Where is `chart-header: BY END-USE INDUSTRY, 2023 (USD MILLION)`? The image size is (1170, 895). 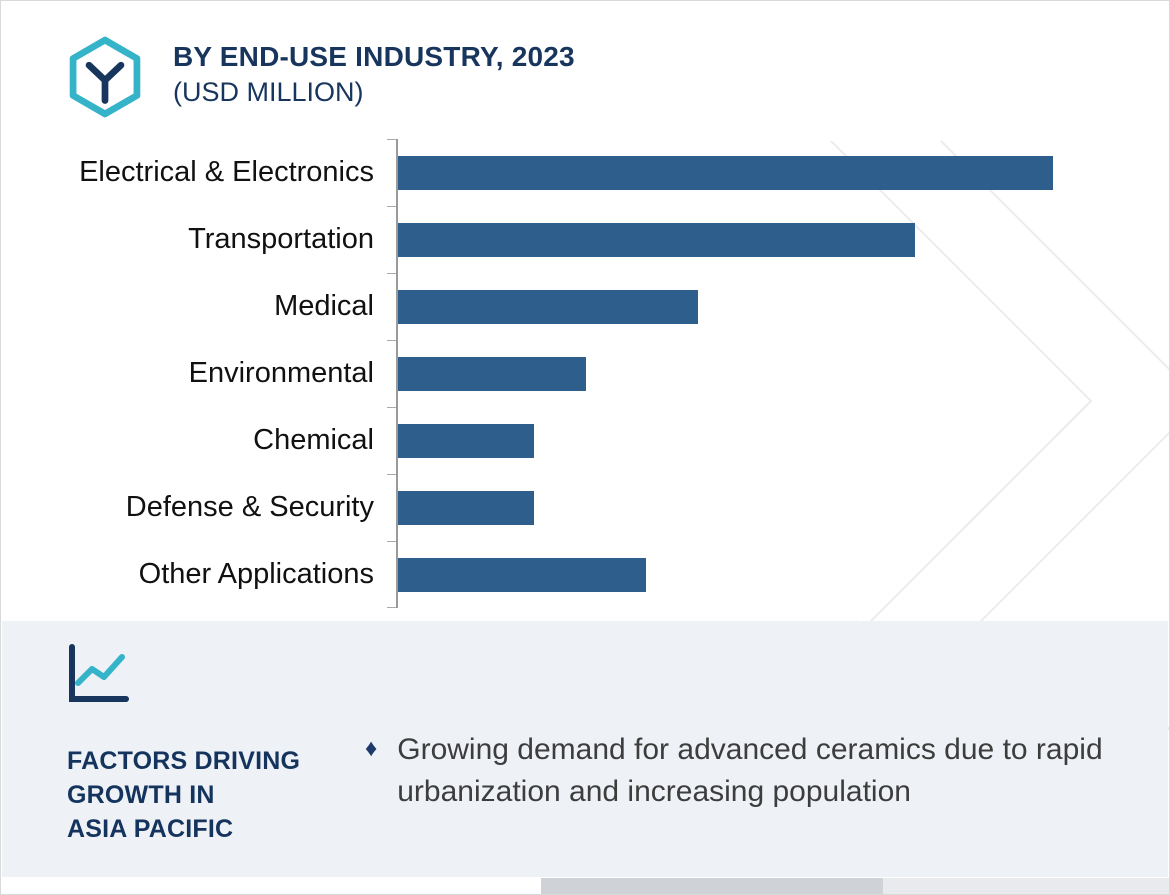
chart-header: BY END-USE INDUSTRY, 2023 (USD MILLION) is located at coordinates (319, 77).